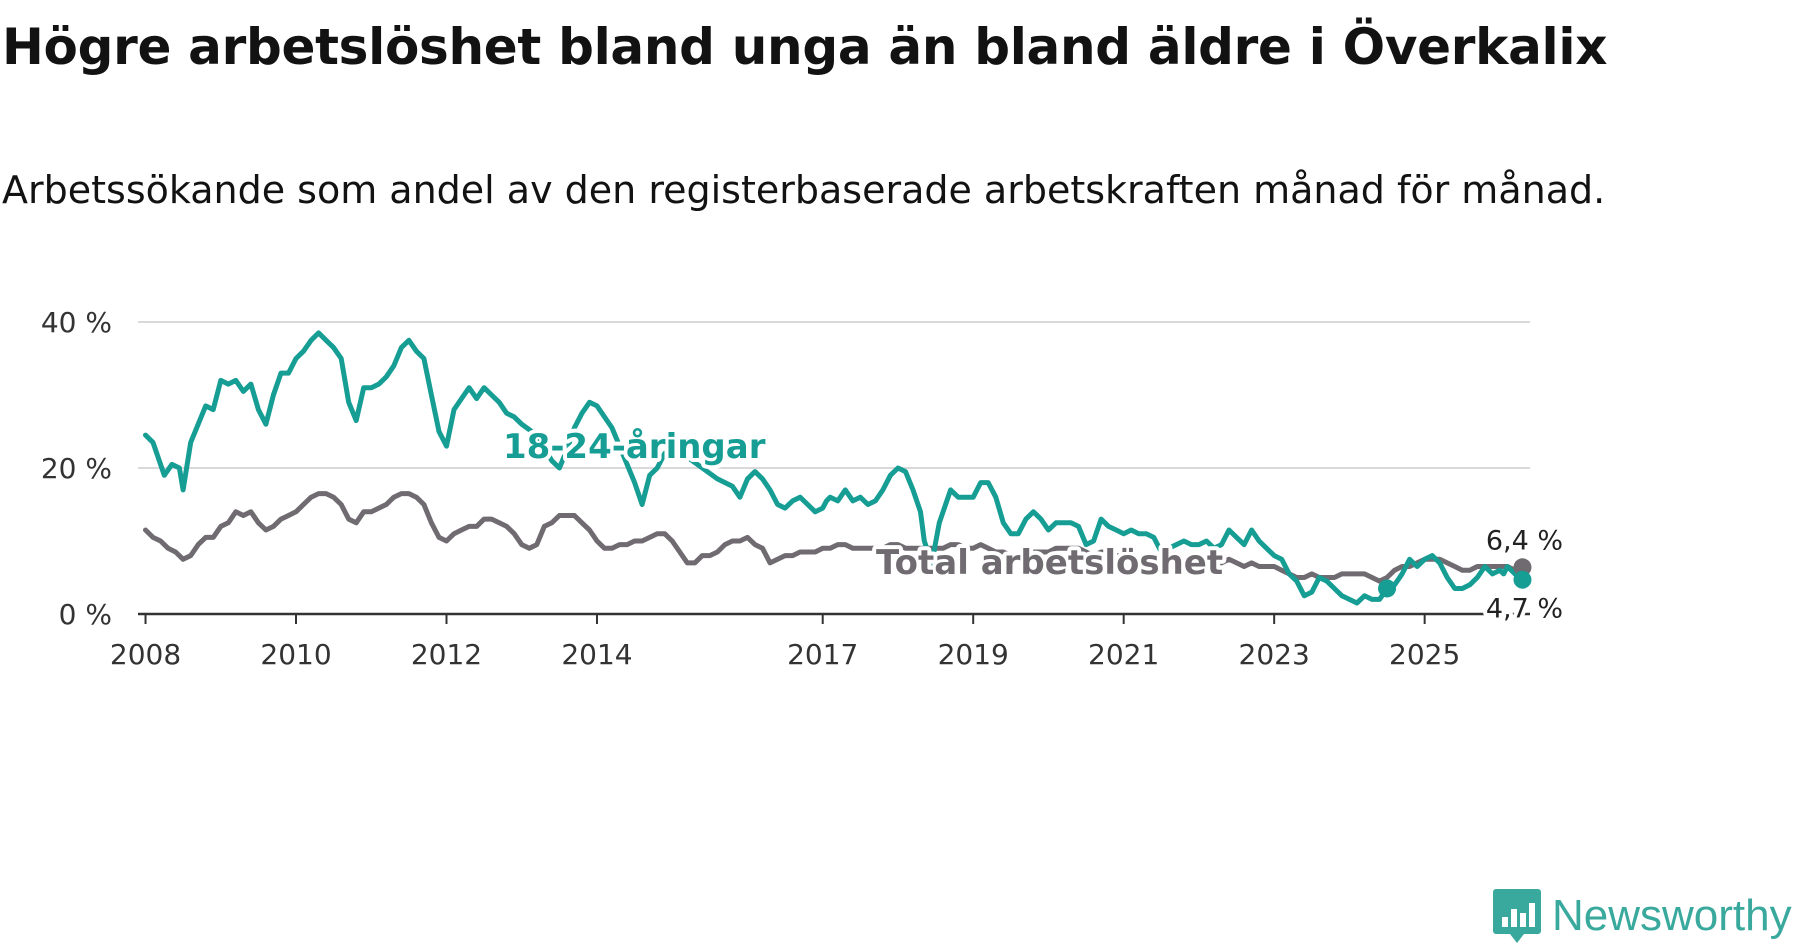 The width and height of the screenshot is (1800, 948). Describe the element at coordinates (1517, 916) in the screenshot. I see `newsworthy-logo-icon` at that location.